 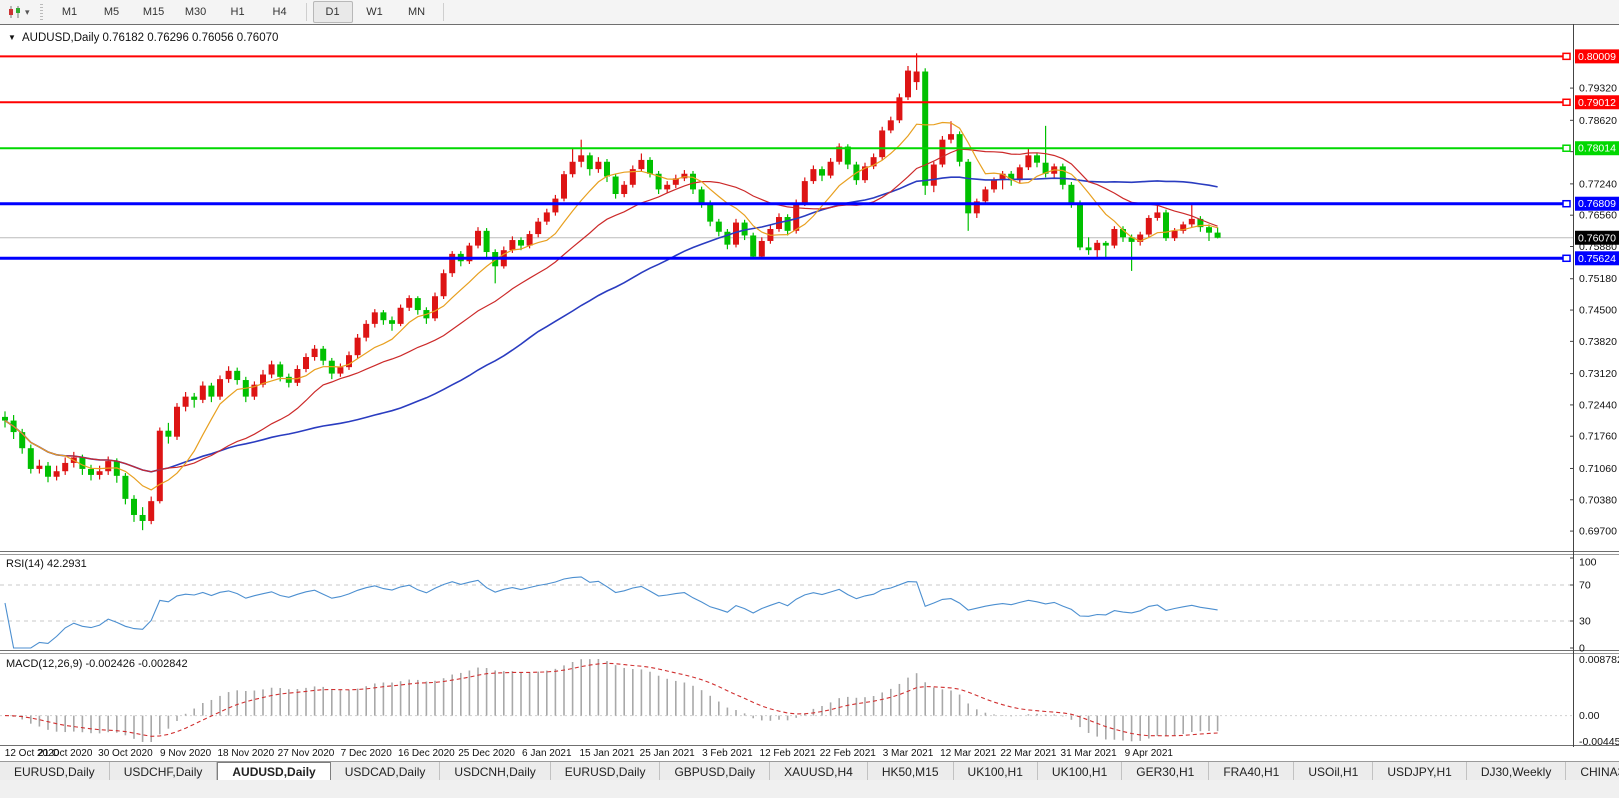 What do you see at coordinates (908, 753) in the screenshot?
I see `date-label: 3 Mar 2021` at bounding box center [908, 753].